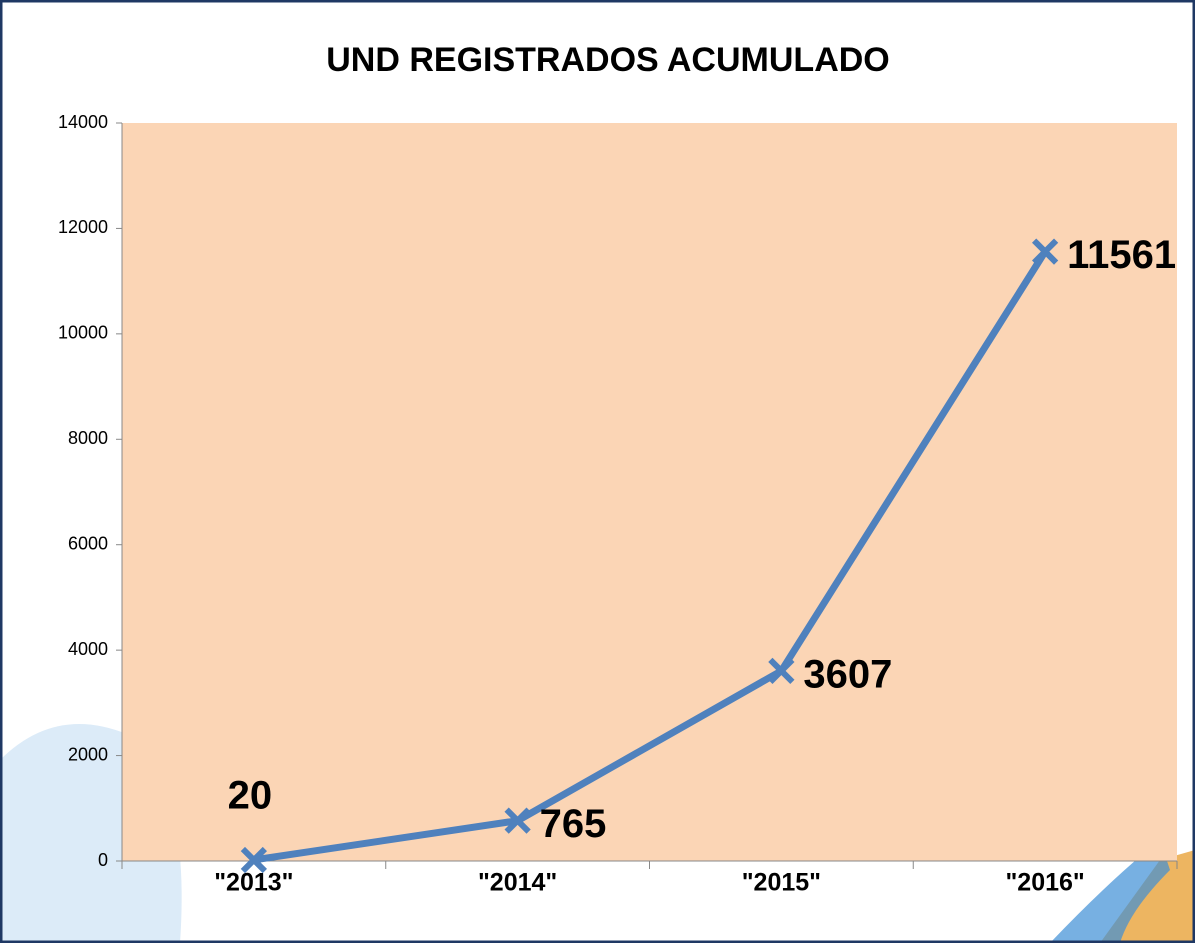 This screenshot has height=943, width=1195. Describe the element at coordinates (847, 674) in the screenshot. I see `data-label: 3607` at that location.